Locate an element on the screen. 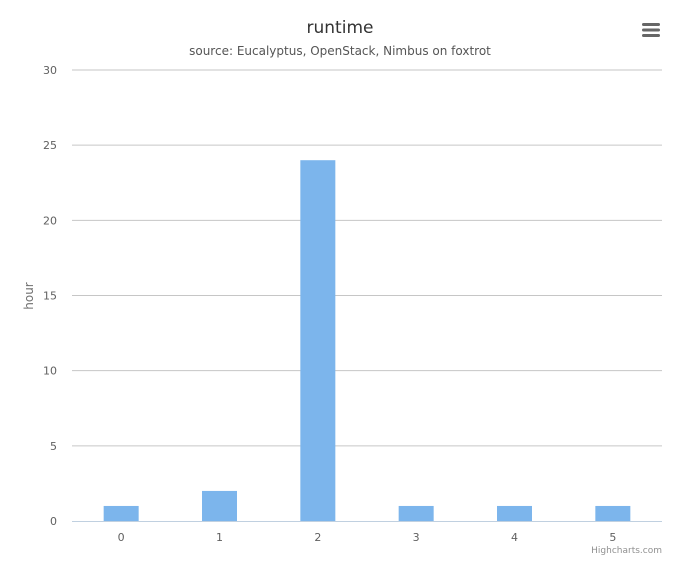 The height and width of the screenshot is (566, 680). x-tick-label: 0 is located at coordinates (121, 537).